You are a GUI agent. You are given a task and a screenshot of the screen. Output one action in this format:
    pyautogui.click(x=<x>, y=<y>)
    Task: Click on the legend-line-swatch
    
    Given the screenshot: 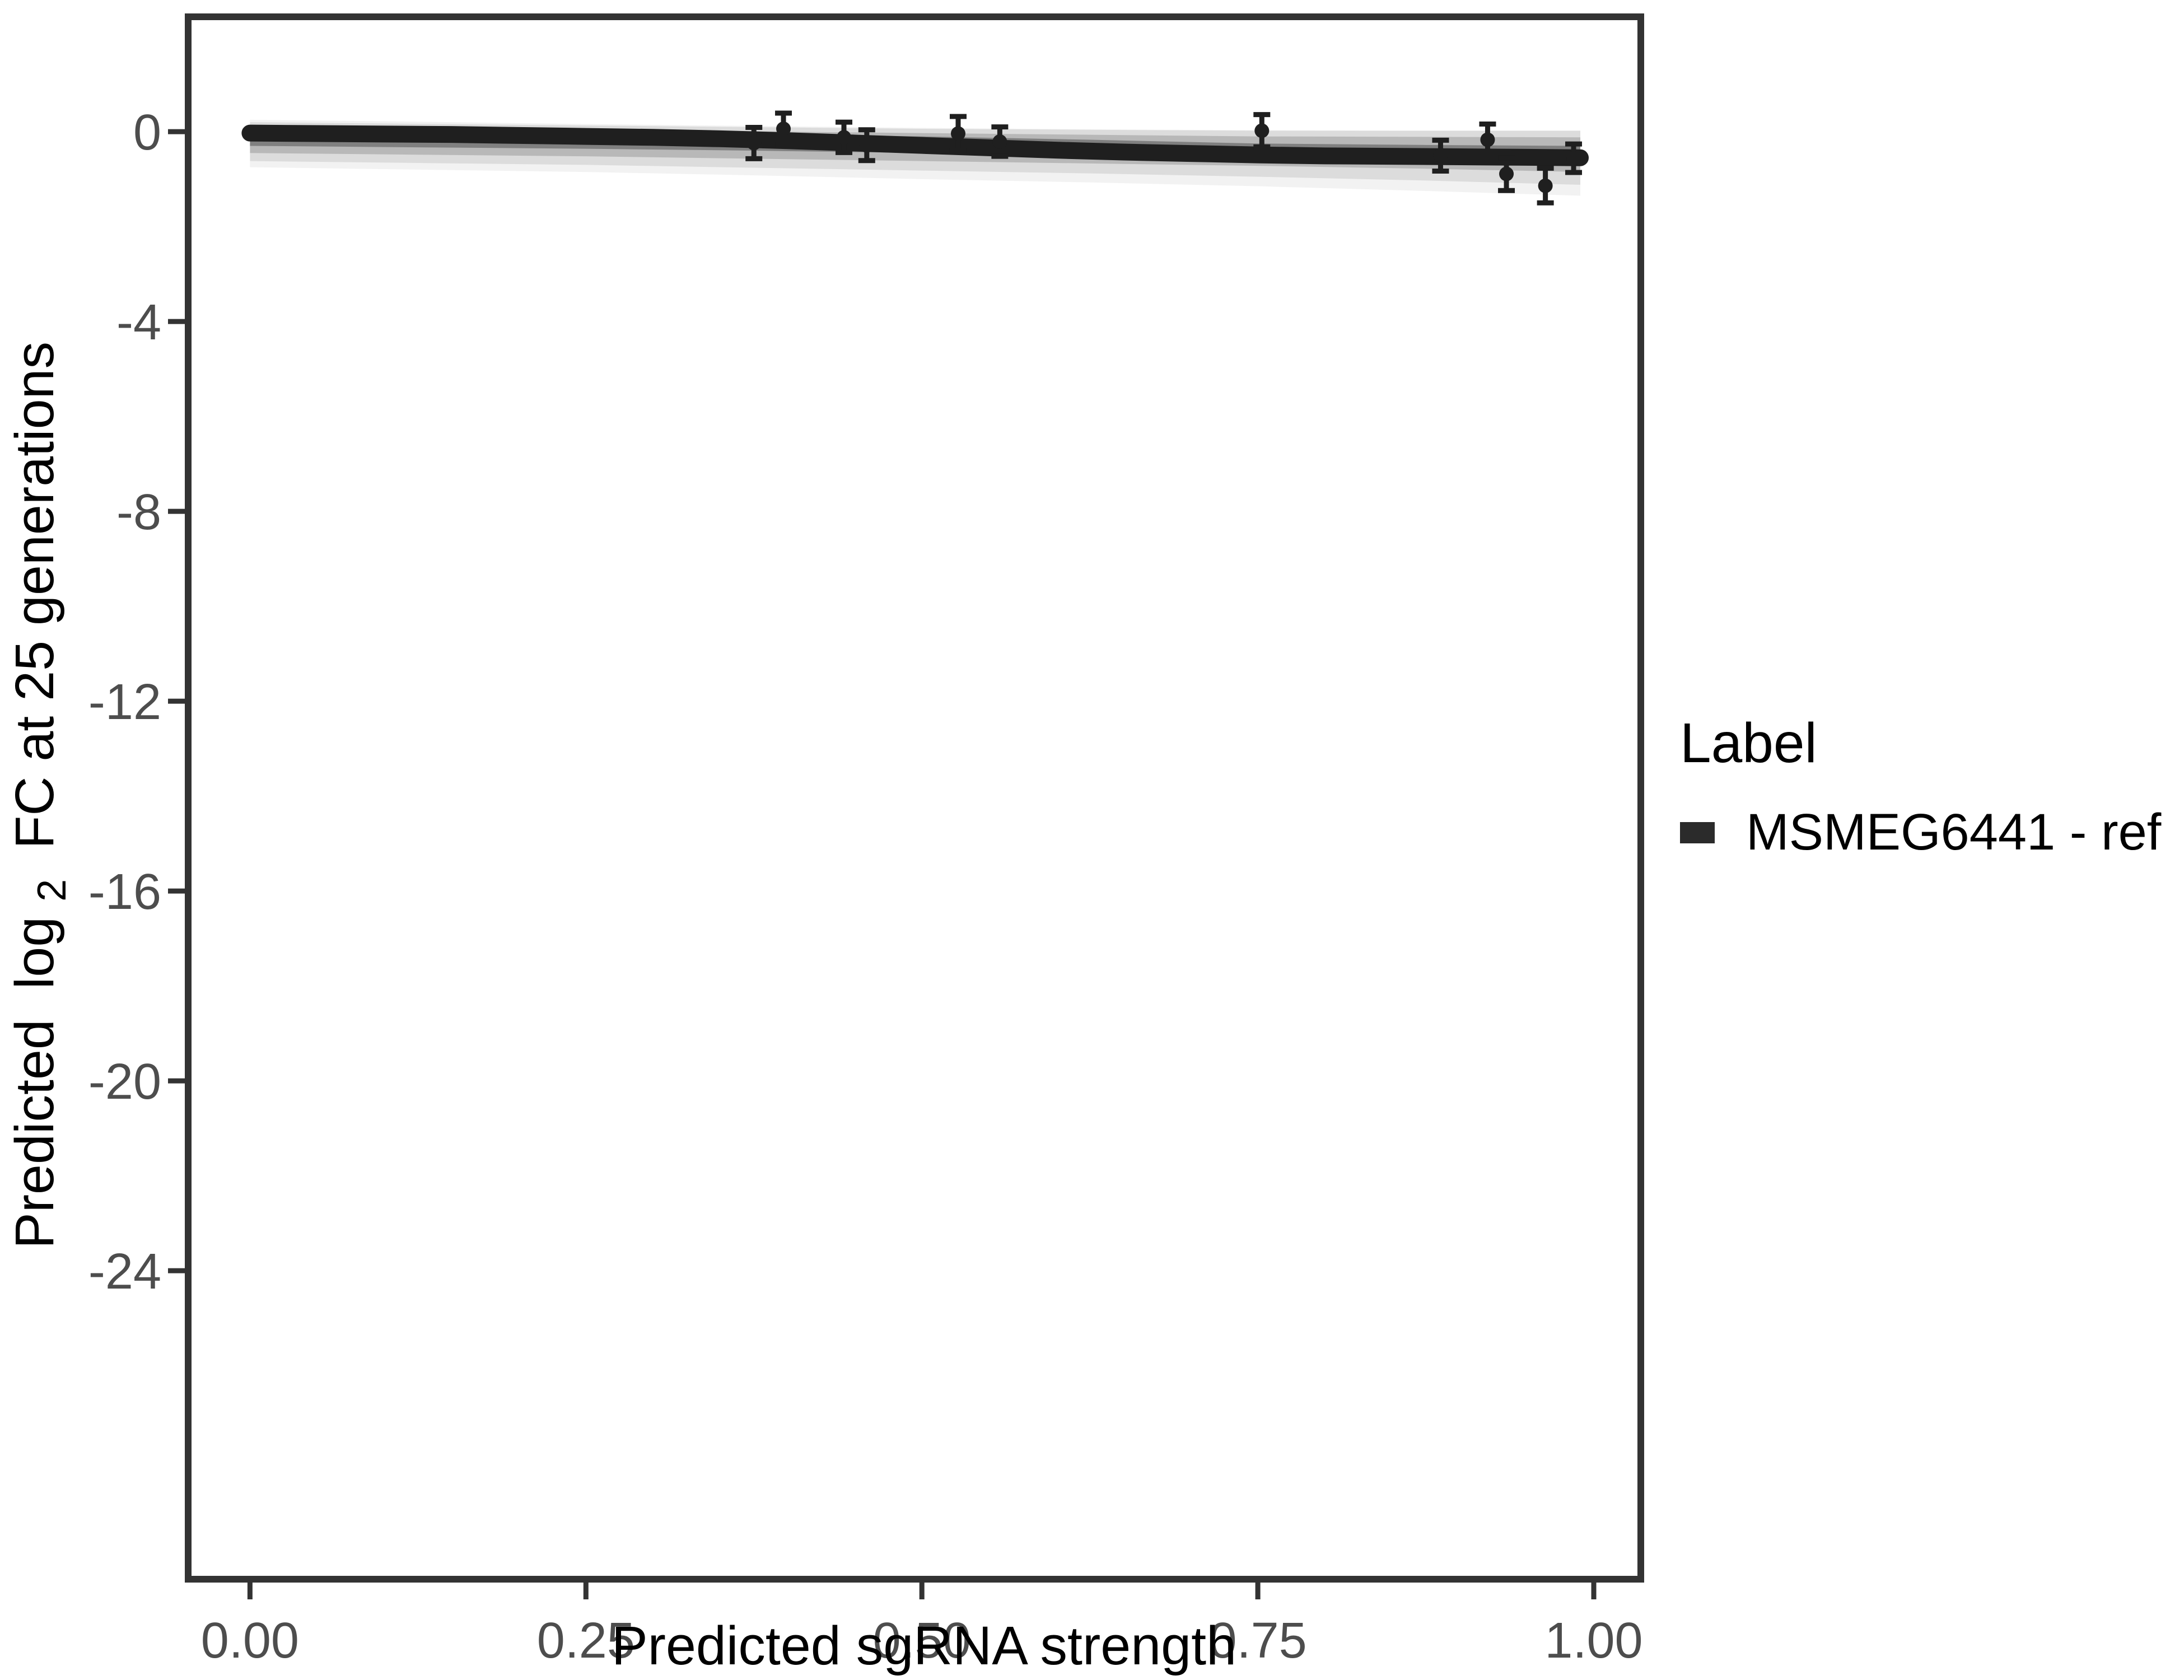 What is the action you would take?
    pyautogui.click(x=1698, y=833)
    